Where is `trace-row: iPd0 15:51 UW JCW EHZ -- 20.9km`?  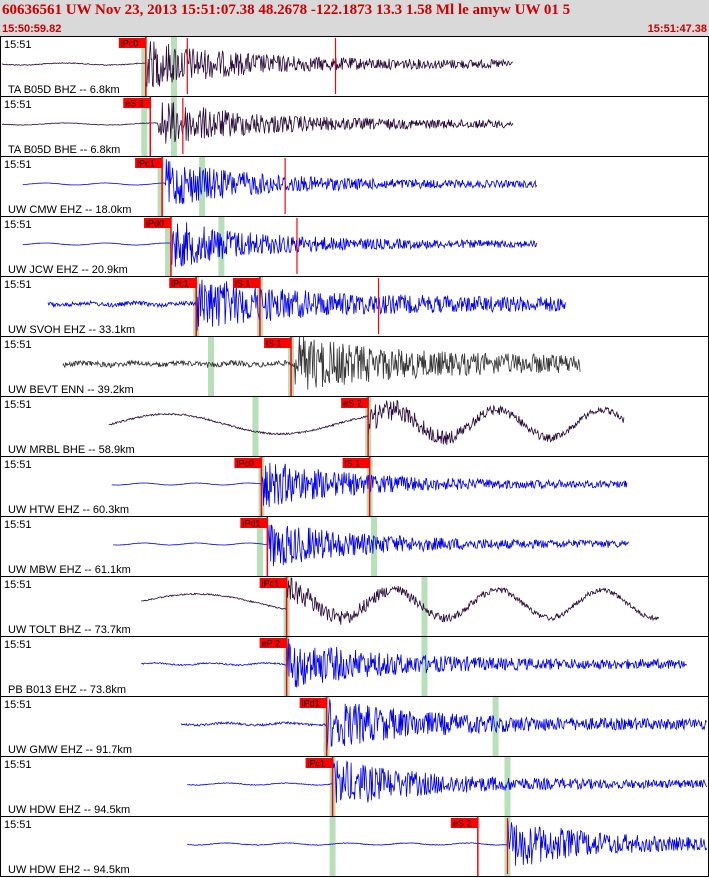 trace-row: iPd0 15:51 UW JCW EHZ -- 20.9km is located at coordinates (354, 246).